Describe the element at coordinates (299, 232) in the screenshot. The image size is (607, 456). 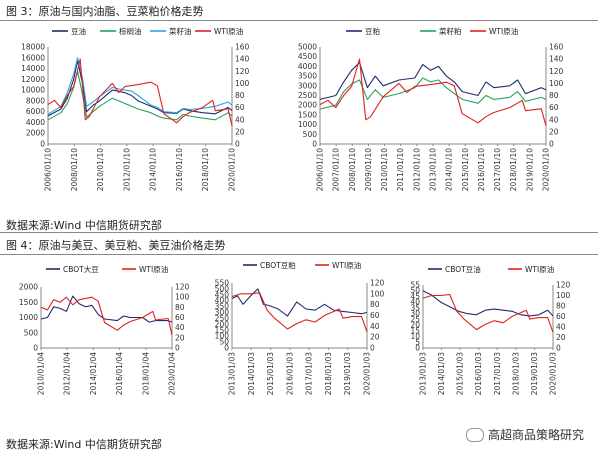
I see `figure3-bottom-rule` at that location.